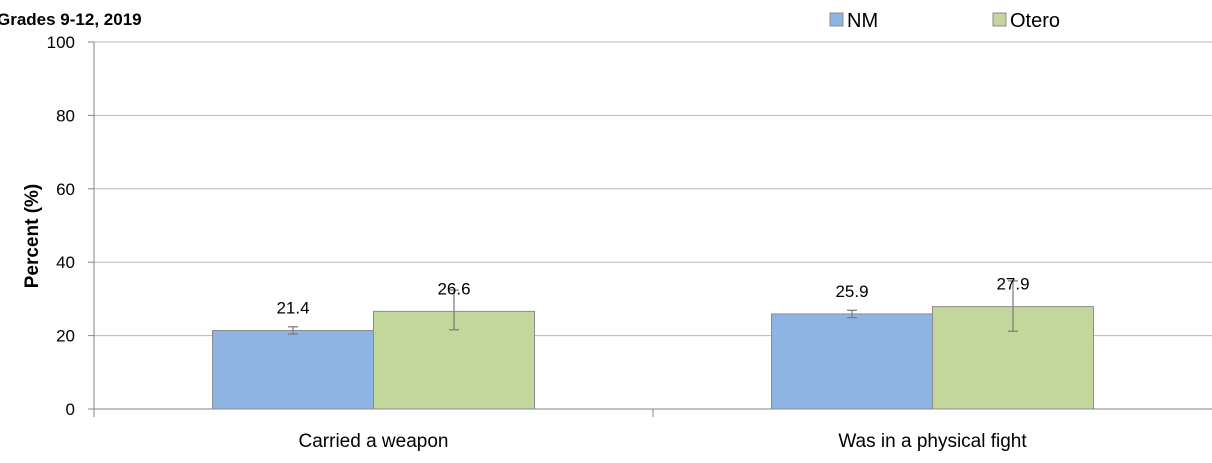 The height and width of the screenshot is (463, 1212). Describe the element at coordinates (944, 21) in the screenshot. I see `legend: NM Otero` at that location.